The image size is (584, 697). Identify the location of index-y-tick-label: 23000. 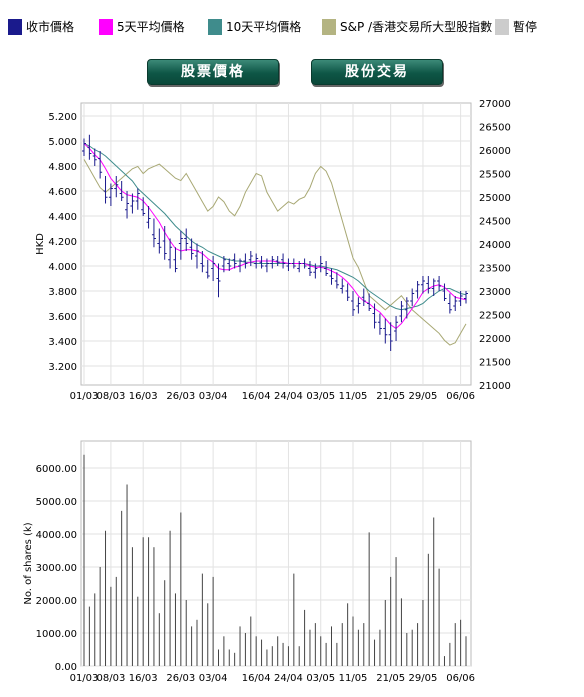
(495, 292).